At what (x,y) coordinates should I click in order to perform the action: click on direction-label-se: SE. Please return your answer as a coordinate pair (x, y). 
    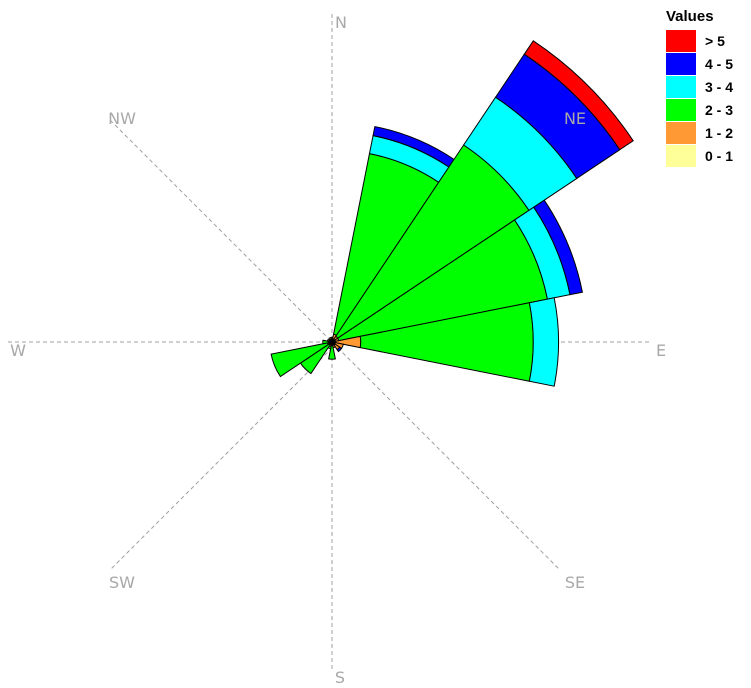
    Looking at the image, I should click on (575, 582).